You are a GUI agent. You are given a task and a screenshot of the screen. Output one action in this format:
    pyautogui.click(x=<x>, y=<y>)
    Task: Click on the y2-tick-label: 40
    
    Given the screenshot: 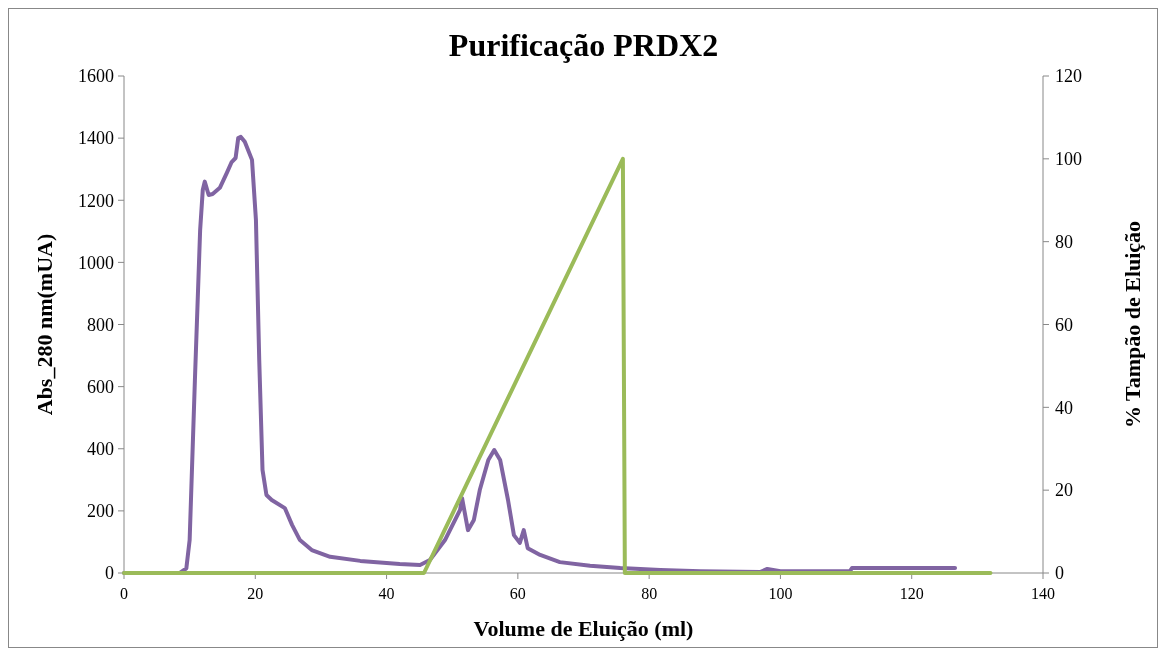 What is the action you would take?
    pyautogui.click(x=1064, y=407)
    